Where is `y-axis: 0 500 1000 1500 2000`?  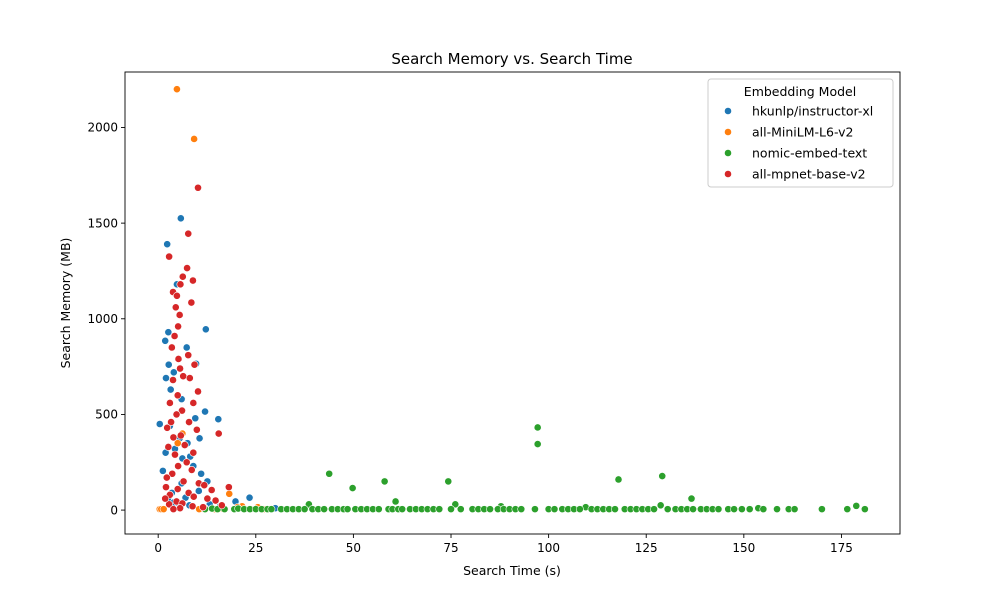
y-axis: 0 500 1000 1500 2000 is located at coordinates (106, 319).